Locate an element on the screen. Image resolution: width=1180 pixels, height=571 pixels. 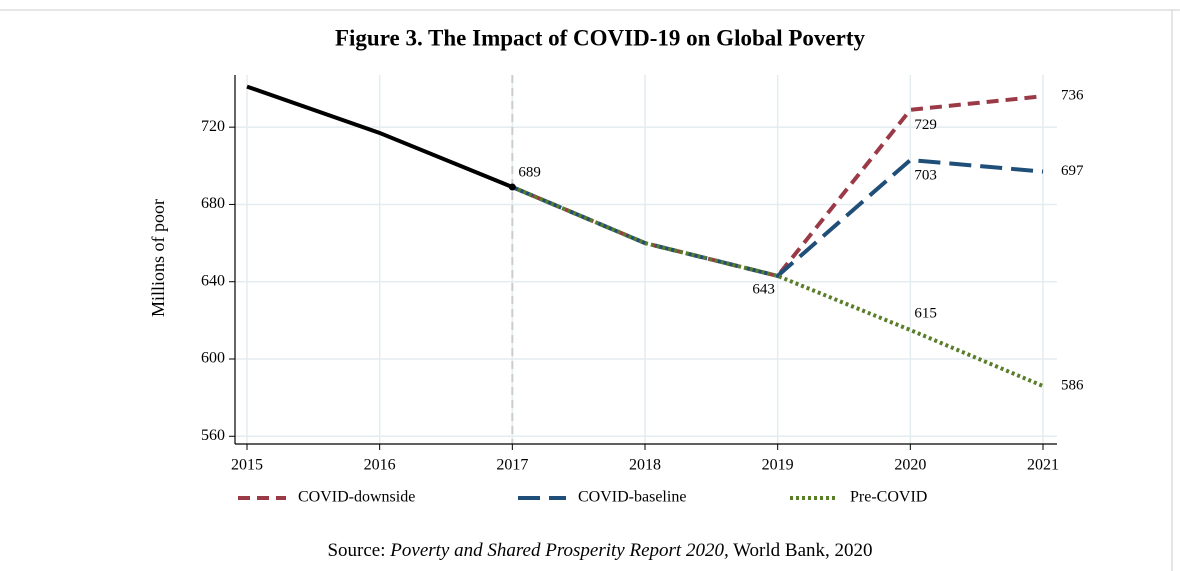
point is located at coordinates (512, 187).